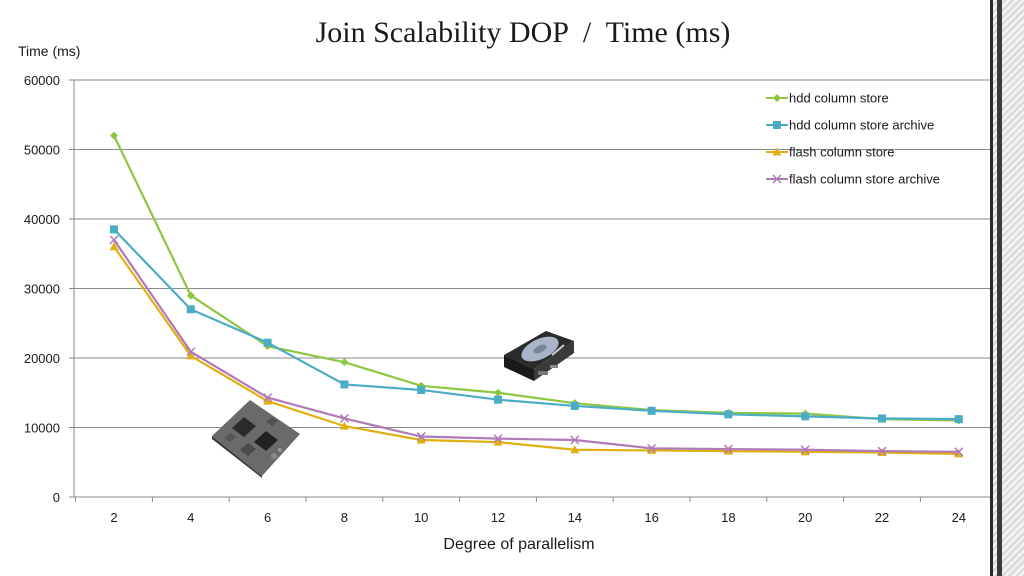 The image size is (1024, 576). I want to click on x-axis-title: Degree of parallelism, so click(518, 544).